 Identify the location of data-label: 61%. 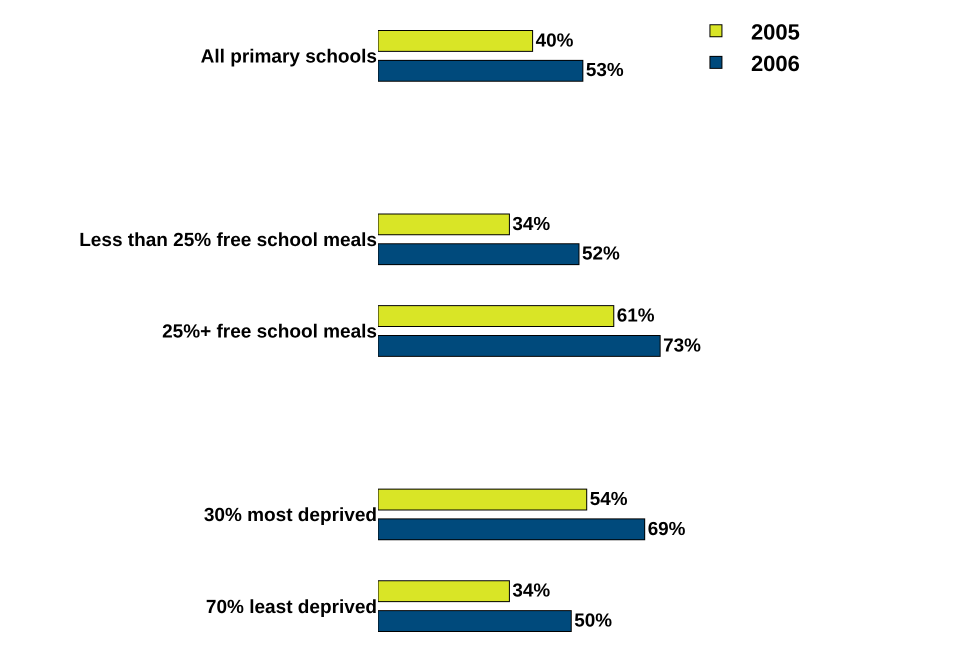
(635, 316).